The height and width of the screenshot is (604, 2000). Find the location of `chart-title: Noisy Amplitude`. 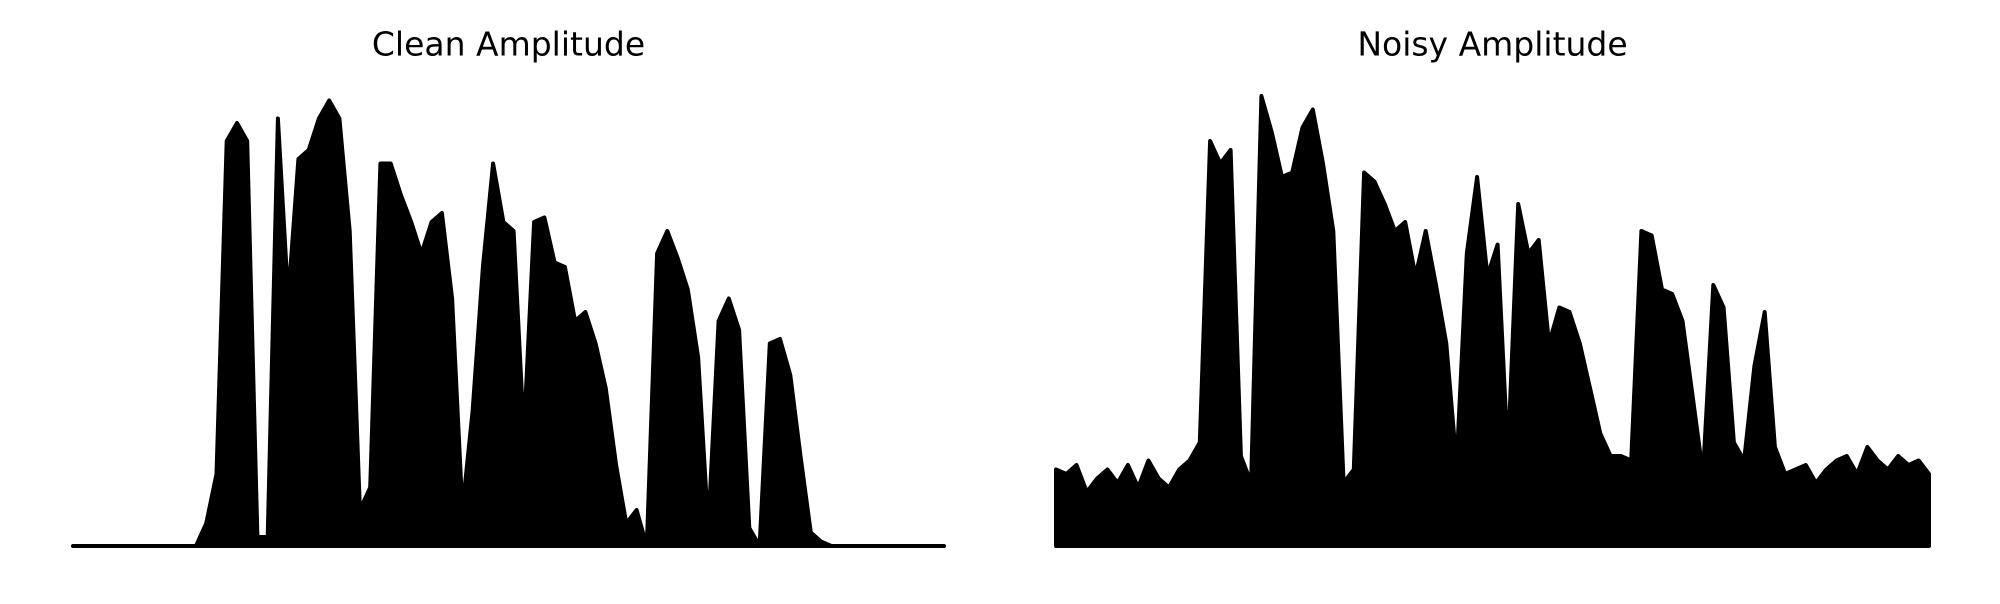

chart-title: Noisy Amplitude is located at coordinates (1492, 44).